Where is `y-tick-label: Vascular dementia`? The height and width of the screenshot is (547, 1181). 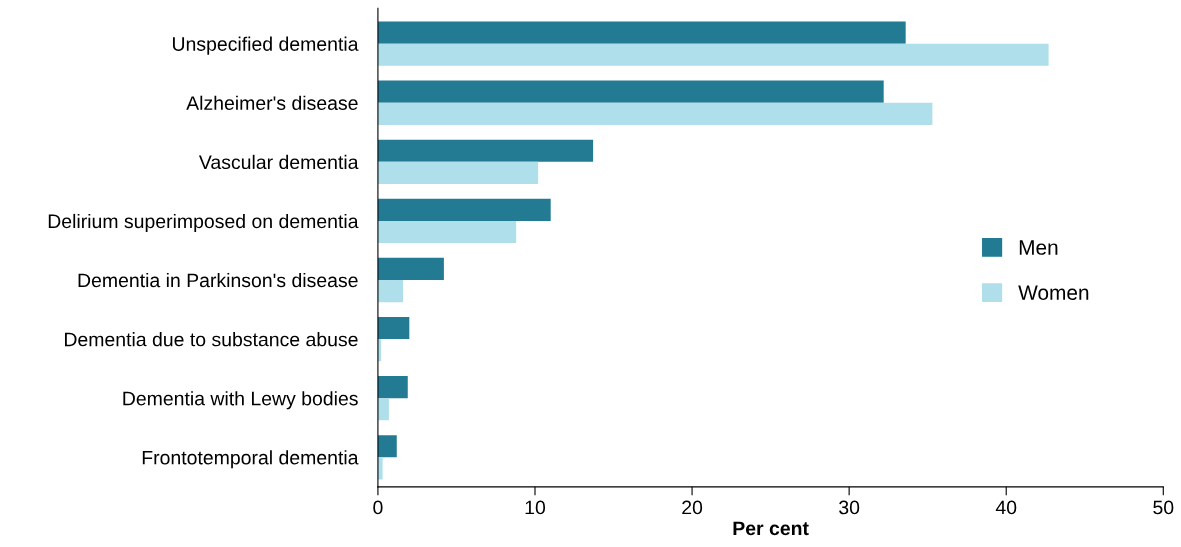 y-tick-label: Vascular dementia is located at coordinates (278, 162).